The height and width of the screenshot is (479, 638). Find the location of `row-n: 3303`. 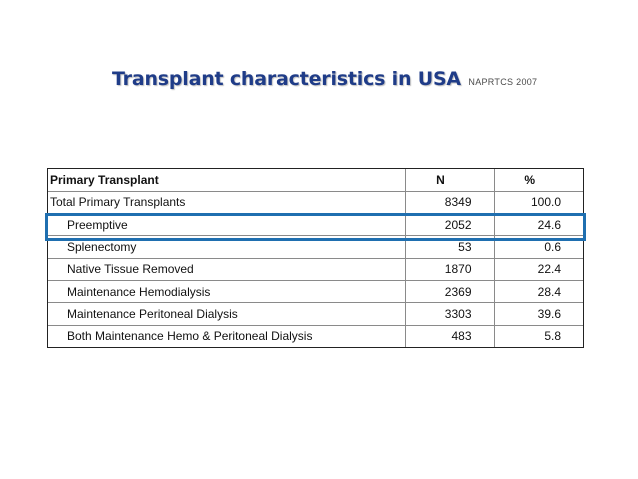

row-n: 3303 is located at coordinates (450, 314).